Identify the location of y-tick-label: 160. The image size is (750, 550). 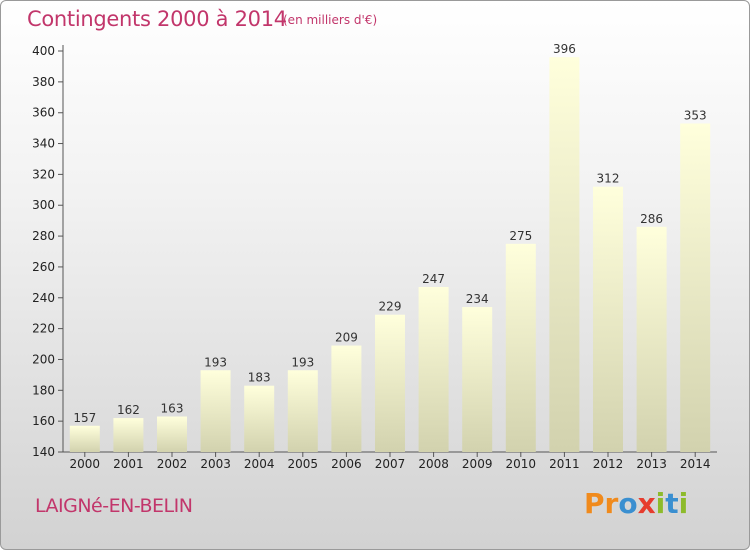
(43, 421).